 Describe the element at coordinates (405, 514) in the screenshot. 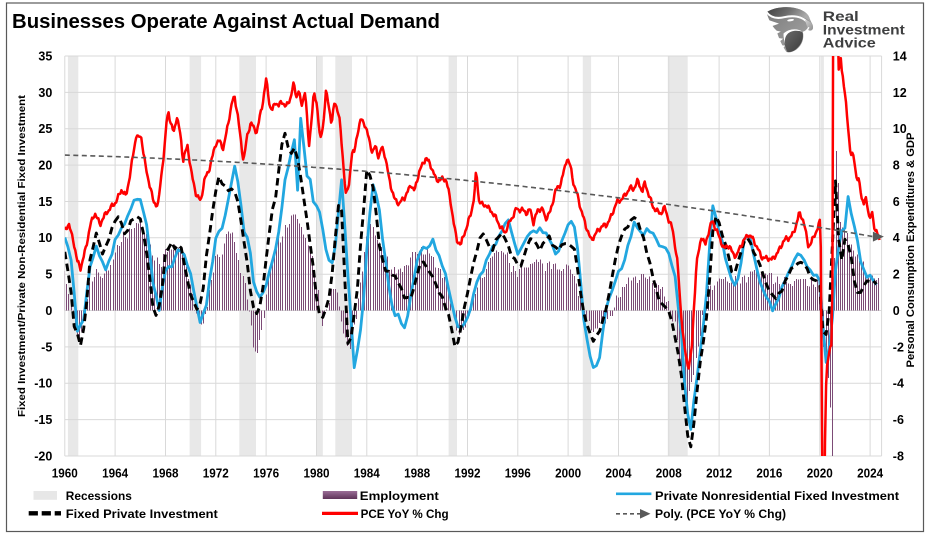

I see `svg-text: PCE YoY % Chg` at that location.